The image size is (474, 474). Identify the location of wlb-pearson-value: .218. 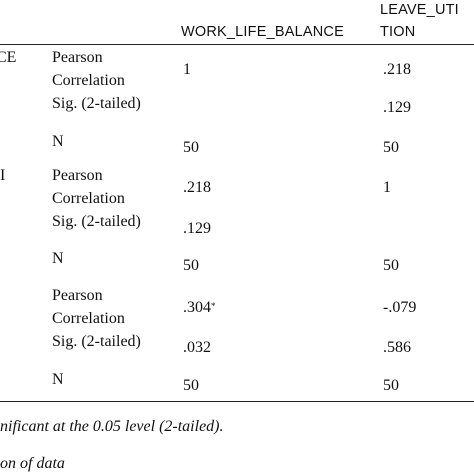
(197, 187).